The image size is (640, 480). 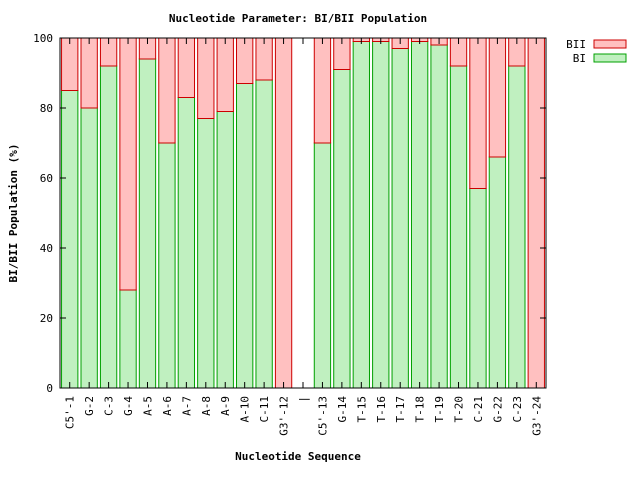 What do you see at coordinates (46, 248) in the screenshot?
I see `y-tick-label-2: 40` at bounding box center [46, 248].